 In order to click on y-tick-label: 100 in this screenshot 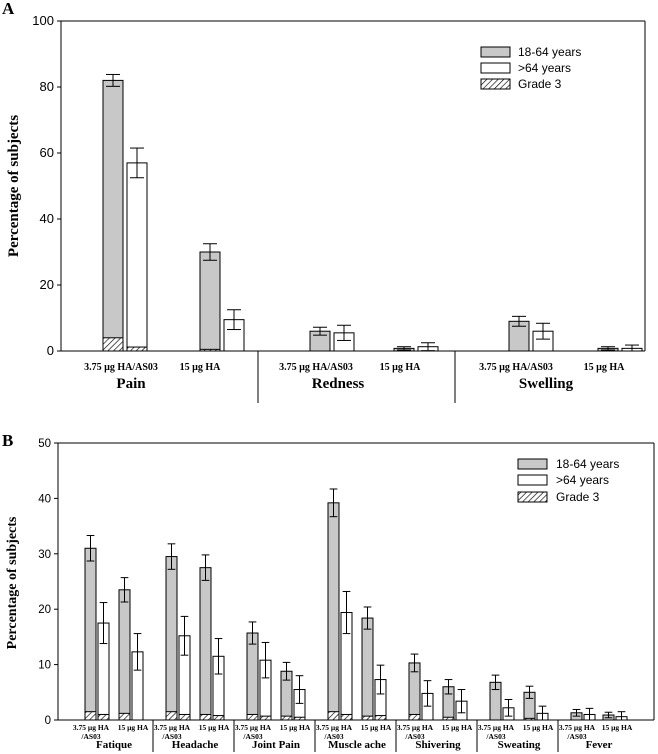, I will do `click(43, 20)`.